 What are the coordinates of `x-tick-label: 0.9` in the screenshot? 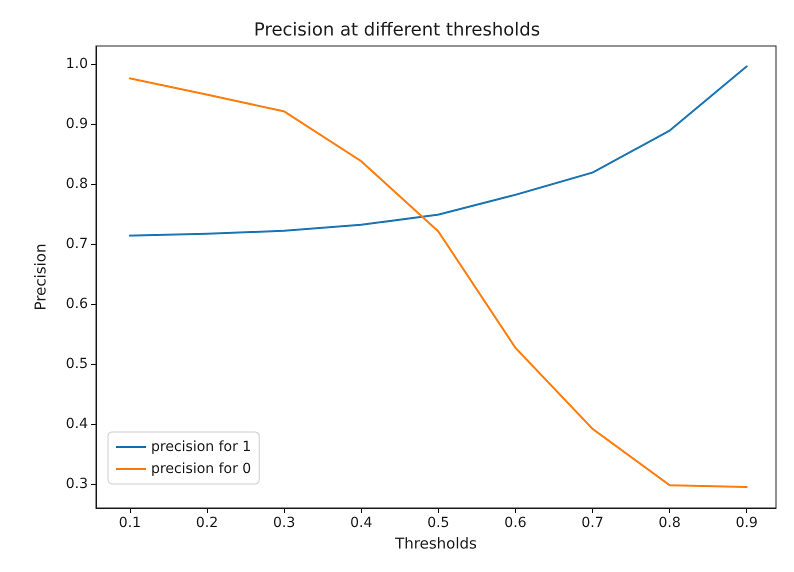 It's located at (747, 523).